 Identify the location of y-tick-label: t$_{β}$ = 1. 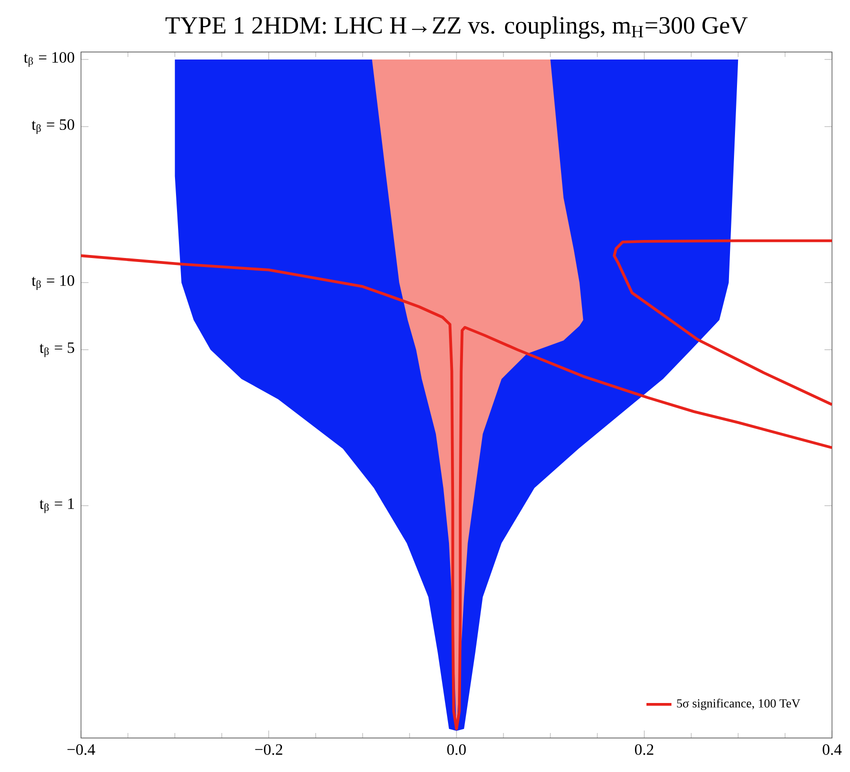
(57, 506).